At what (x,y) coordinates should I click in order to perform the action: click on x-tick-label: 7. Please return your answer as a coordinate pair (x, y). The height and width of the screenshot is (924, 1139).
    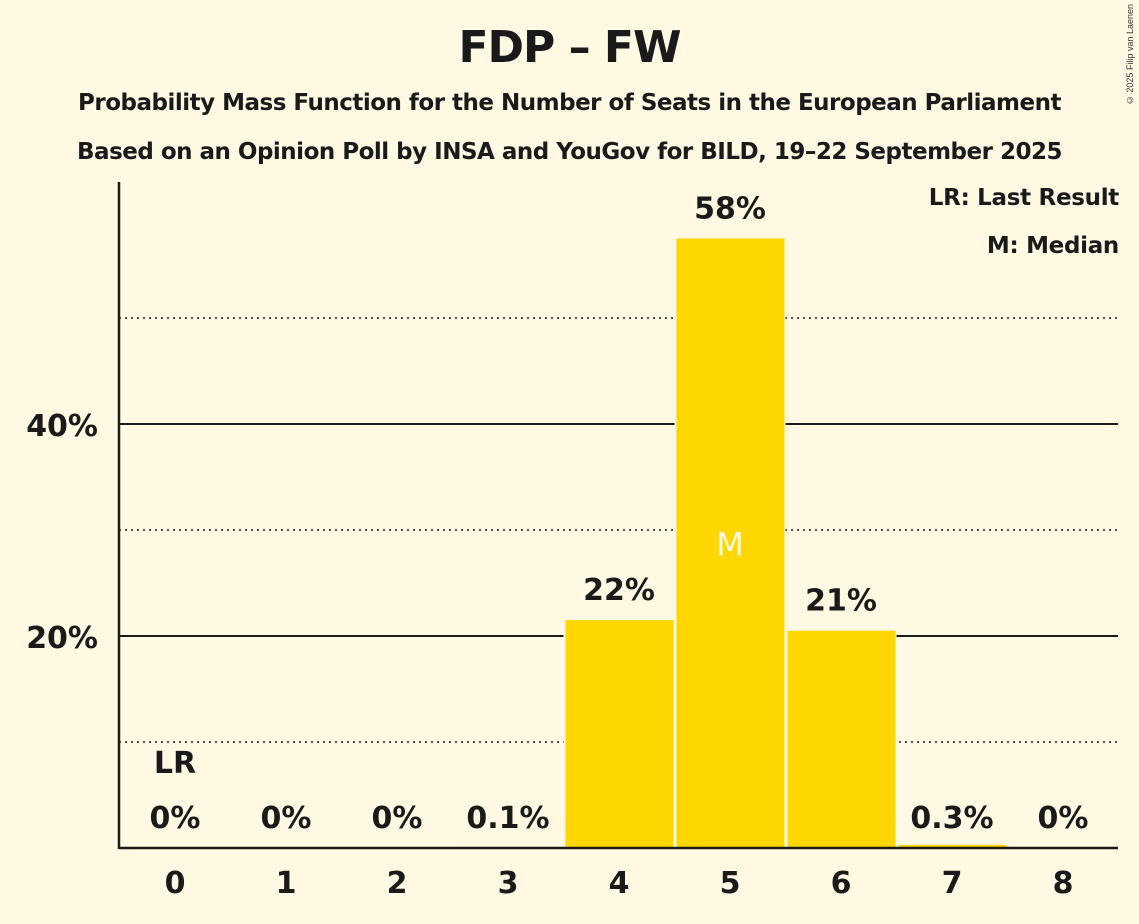
    Looking at the image, I should click on (952, 883).